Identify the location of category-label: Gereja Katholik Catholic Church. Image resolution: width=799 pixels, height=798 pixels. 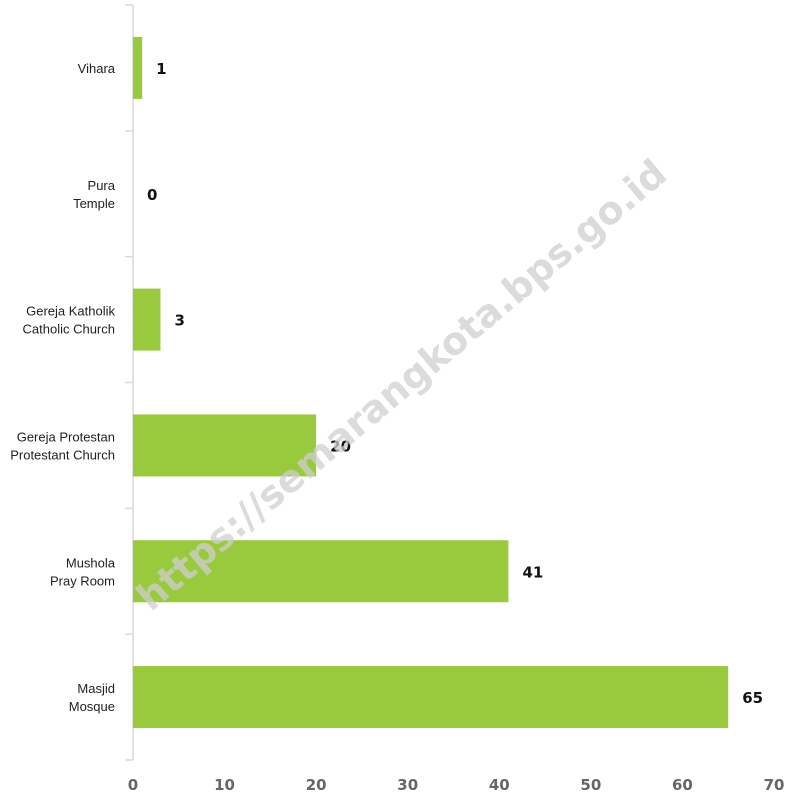
(69, 320).